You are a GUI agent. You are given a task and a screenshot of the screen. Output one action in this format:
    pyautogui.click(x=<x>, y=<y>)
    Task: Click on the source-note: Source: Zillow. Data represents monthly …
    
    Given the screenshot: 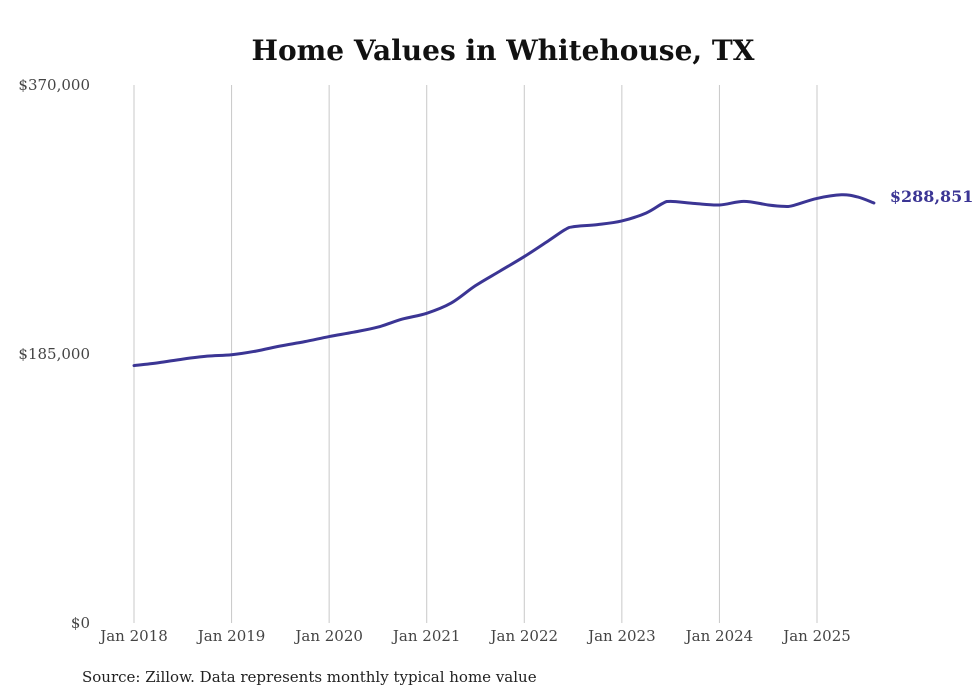 What is the action you would take?
    pyautogui.click(x=309, y=677)
    